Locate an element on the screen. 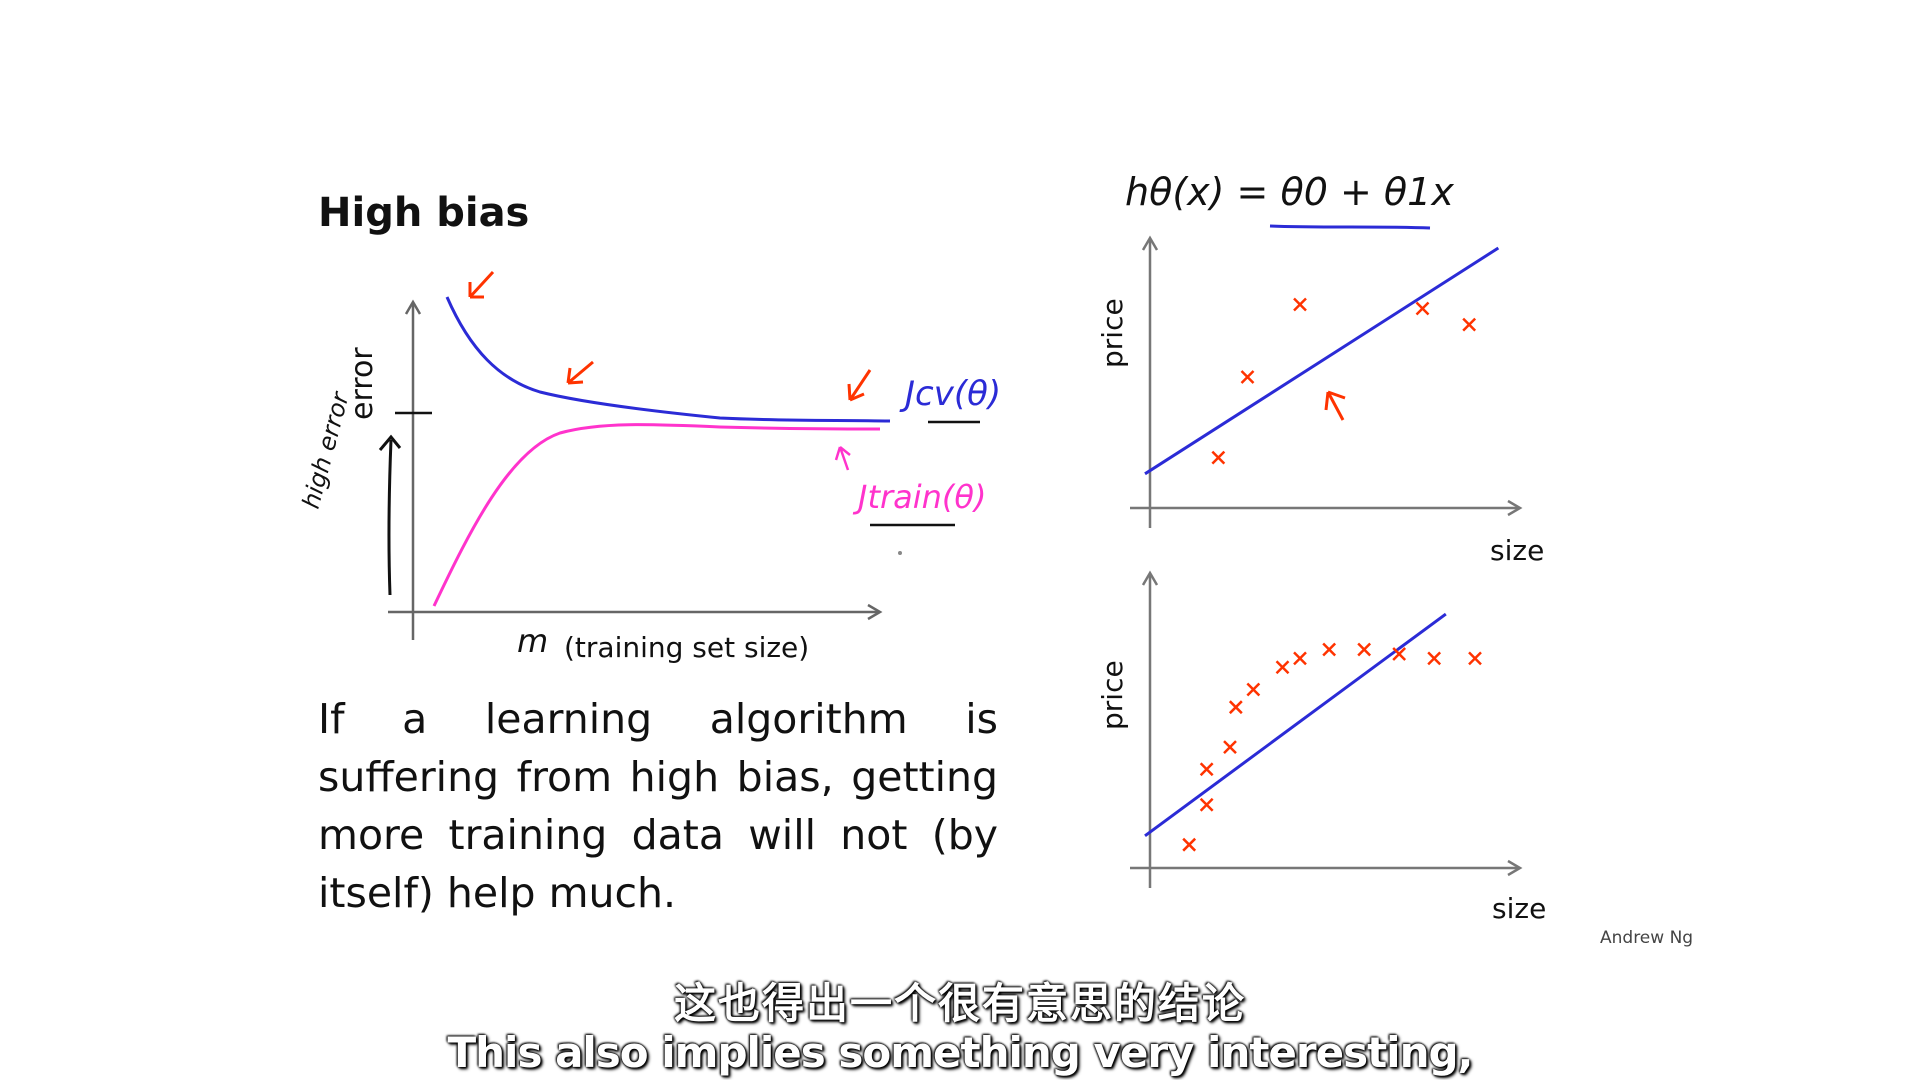 The height and width of the screenshot is (1080, 1920). svg-text: high error is located at coordinates (326, 449).